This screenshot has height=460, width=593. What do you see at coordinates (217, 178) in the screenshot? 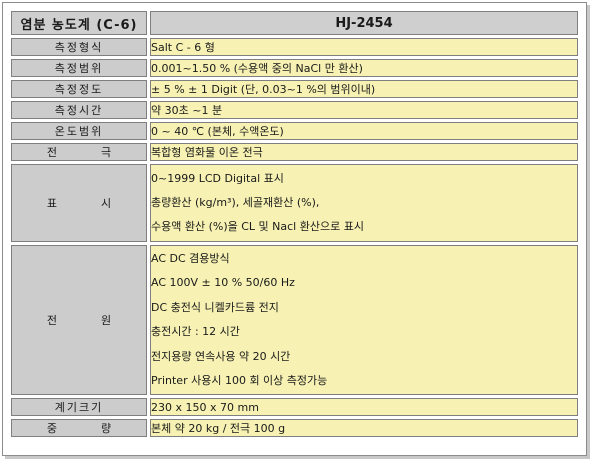
I see `display-line: 0~1999 LCD Digital 표시` at bounding box center [217, 178].